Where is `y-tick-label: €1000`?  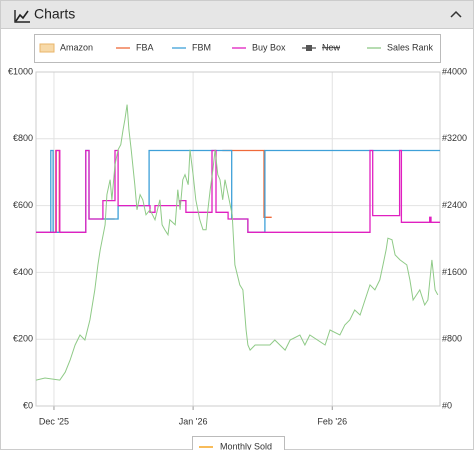 y-tick-label: €1000 is located at coordinates (20, 71).